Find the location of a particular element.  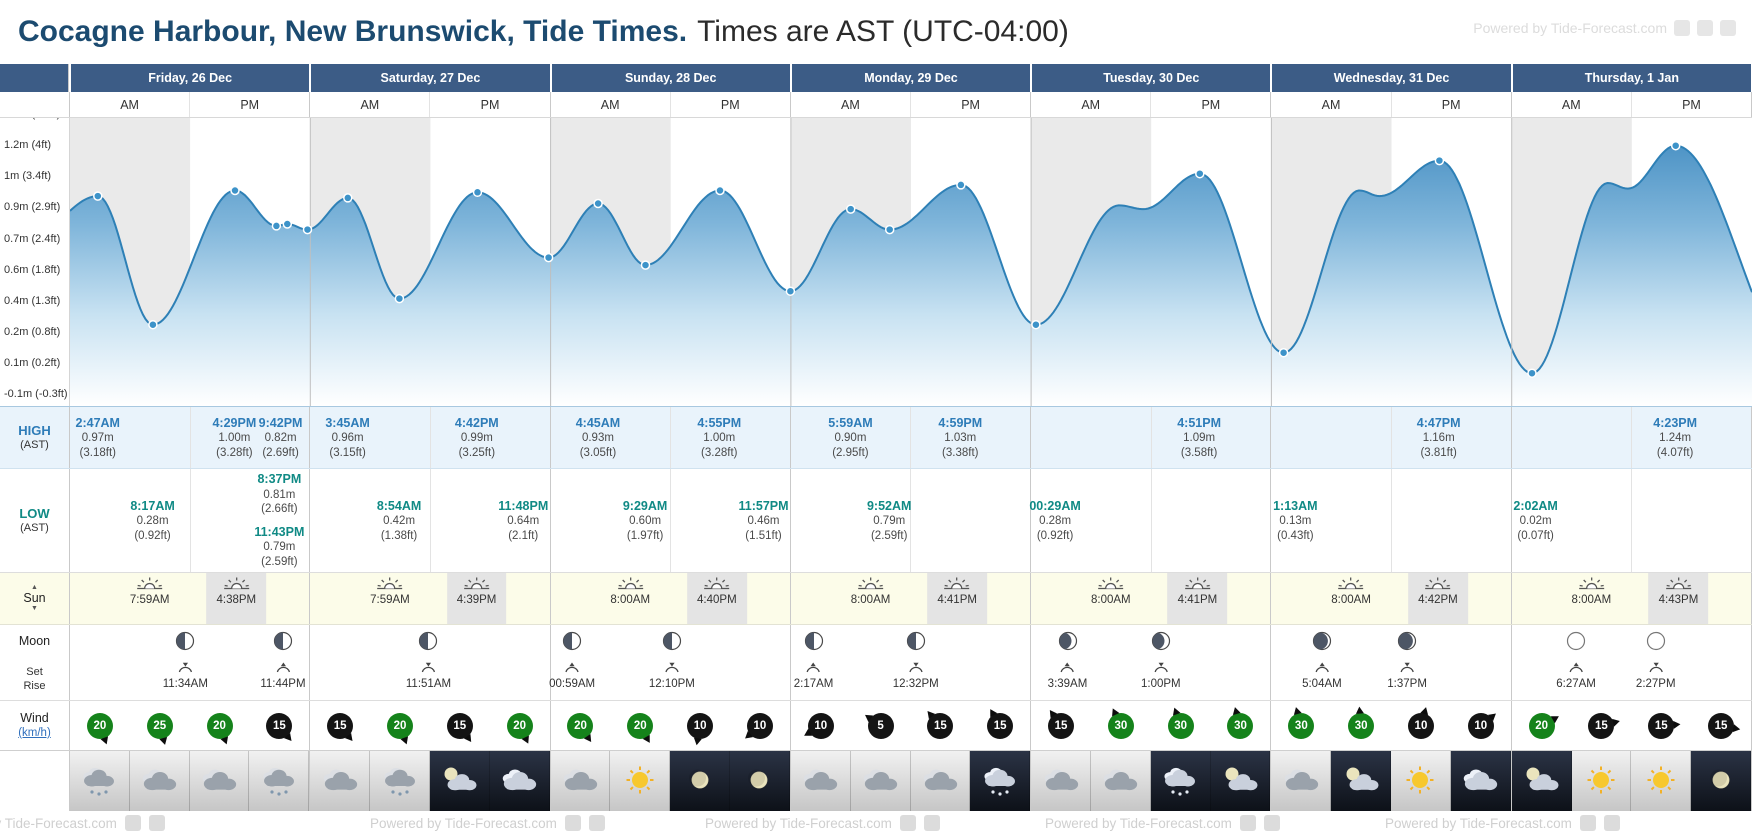

tide-time: 9:29AM is located at coordinates (645, 505).